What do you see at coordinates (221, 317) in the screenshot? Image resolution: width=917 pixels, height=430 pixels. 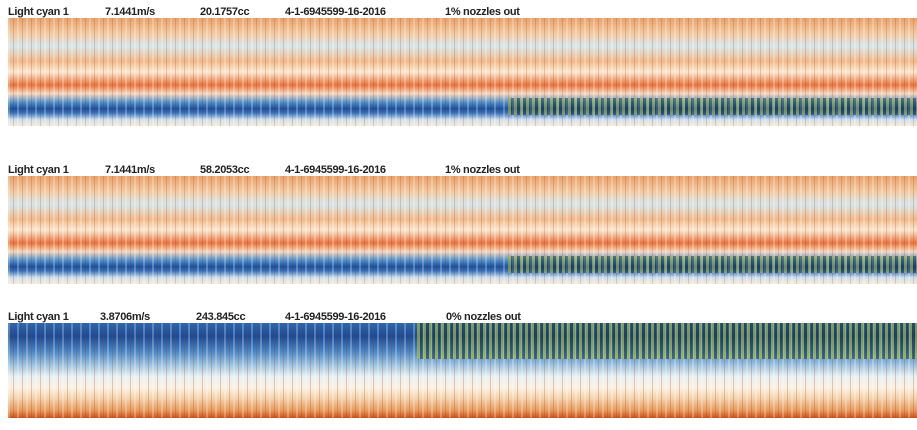 I see `header-volume: 243.845cc` at bounding box center [221, 317].